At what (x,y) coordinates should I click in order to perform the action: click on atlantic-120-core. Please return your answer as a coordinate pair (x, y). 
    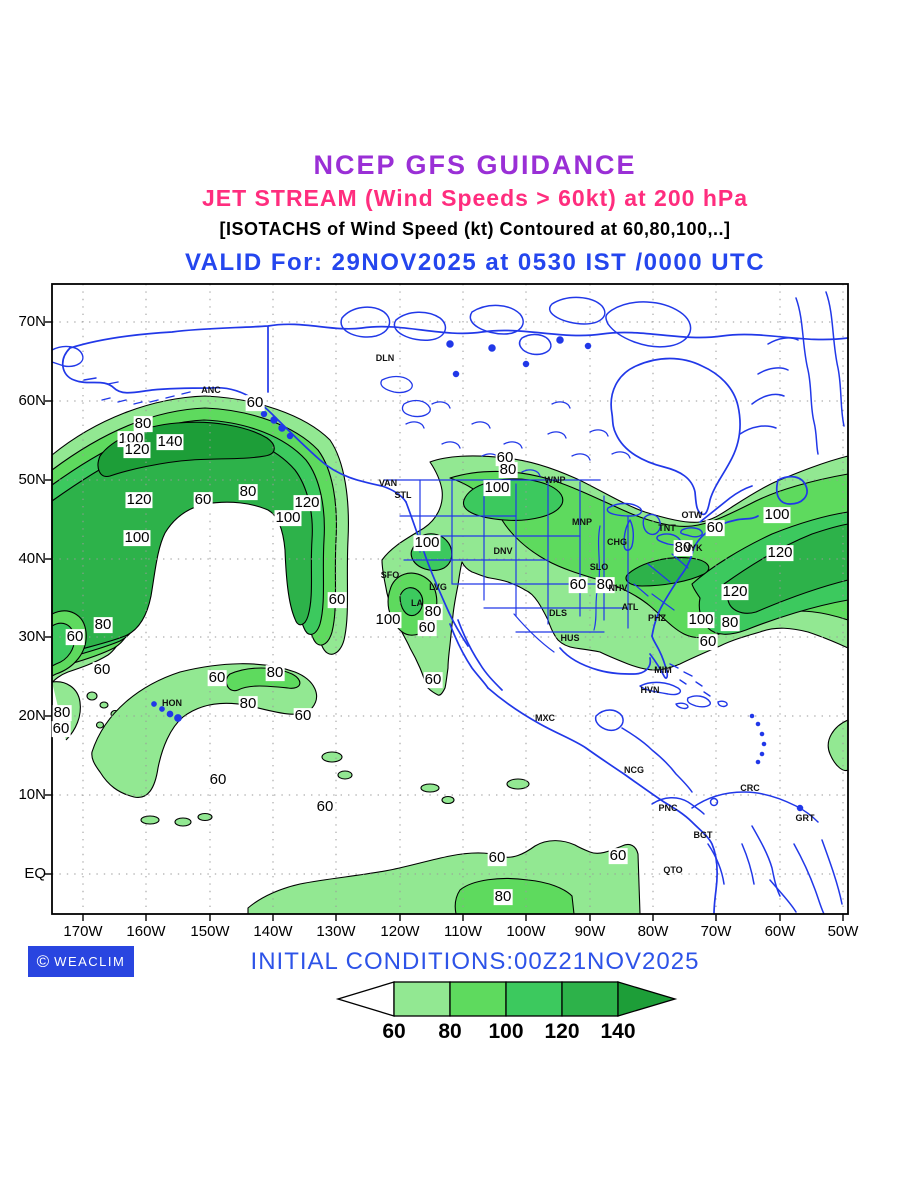
    Looking at the image, I should click on (786, 568).